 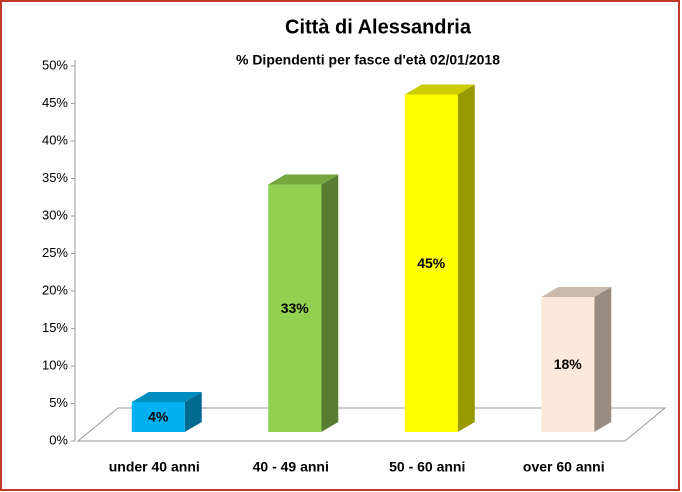 What do you see at coordinates (55, 64) in the screenshot?
I see `y-tick-label: 50%` at bounding box center [55, 64].